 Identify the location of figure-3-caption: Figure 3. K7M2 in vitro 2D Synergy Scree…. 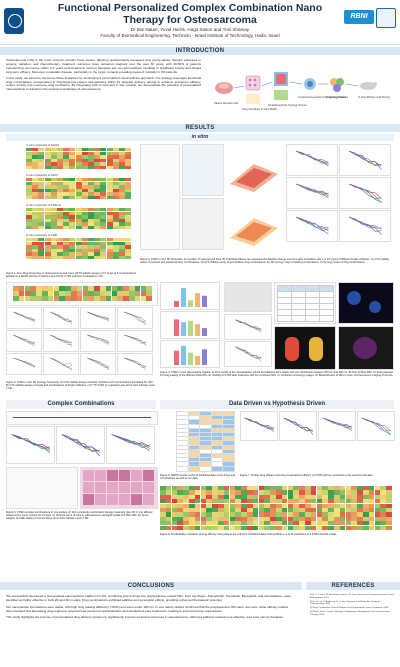
(80, 386).